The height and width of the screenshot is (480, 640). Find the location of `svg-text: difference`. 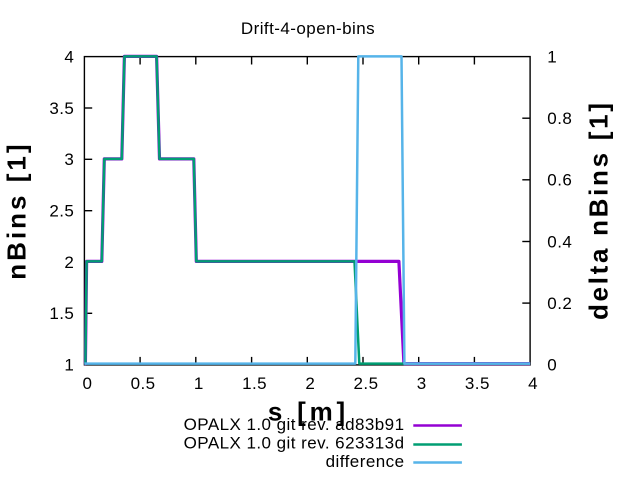

svg-text: difference is located at coordinates (365, 461).